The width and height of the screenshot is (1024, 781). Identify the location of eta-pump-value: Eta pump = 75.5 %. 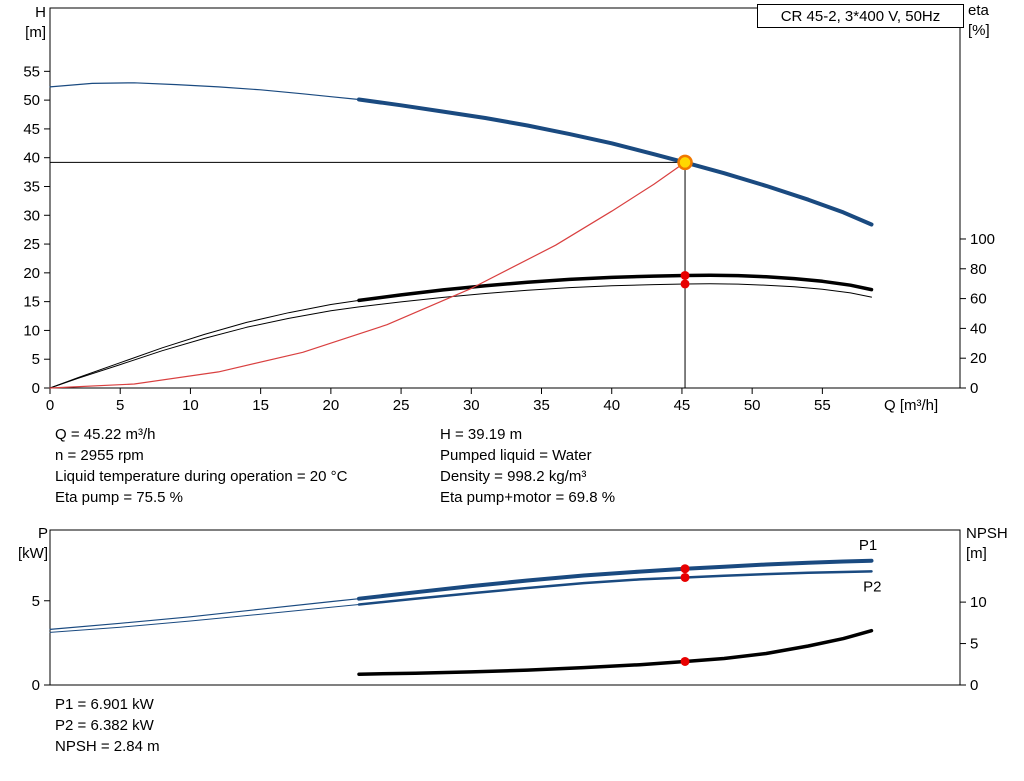
(119, 497).